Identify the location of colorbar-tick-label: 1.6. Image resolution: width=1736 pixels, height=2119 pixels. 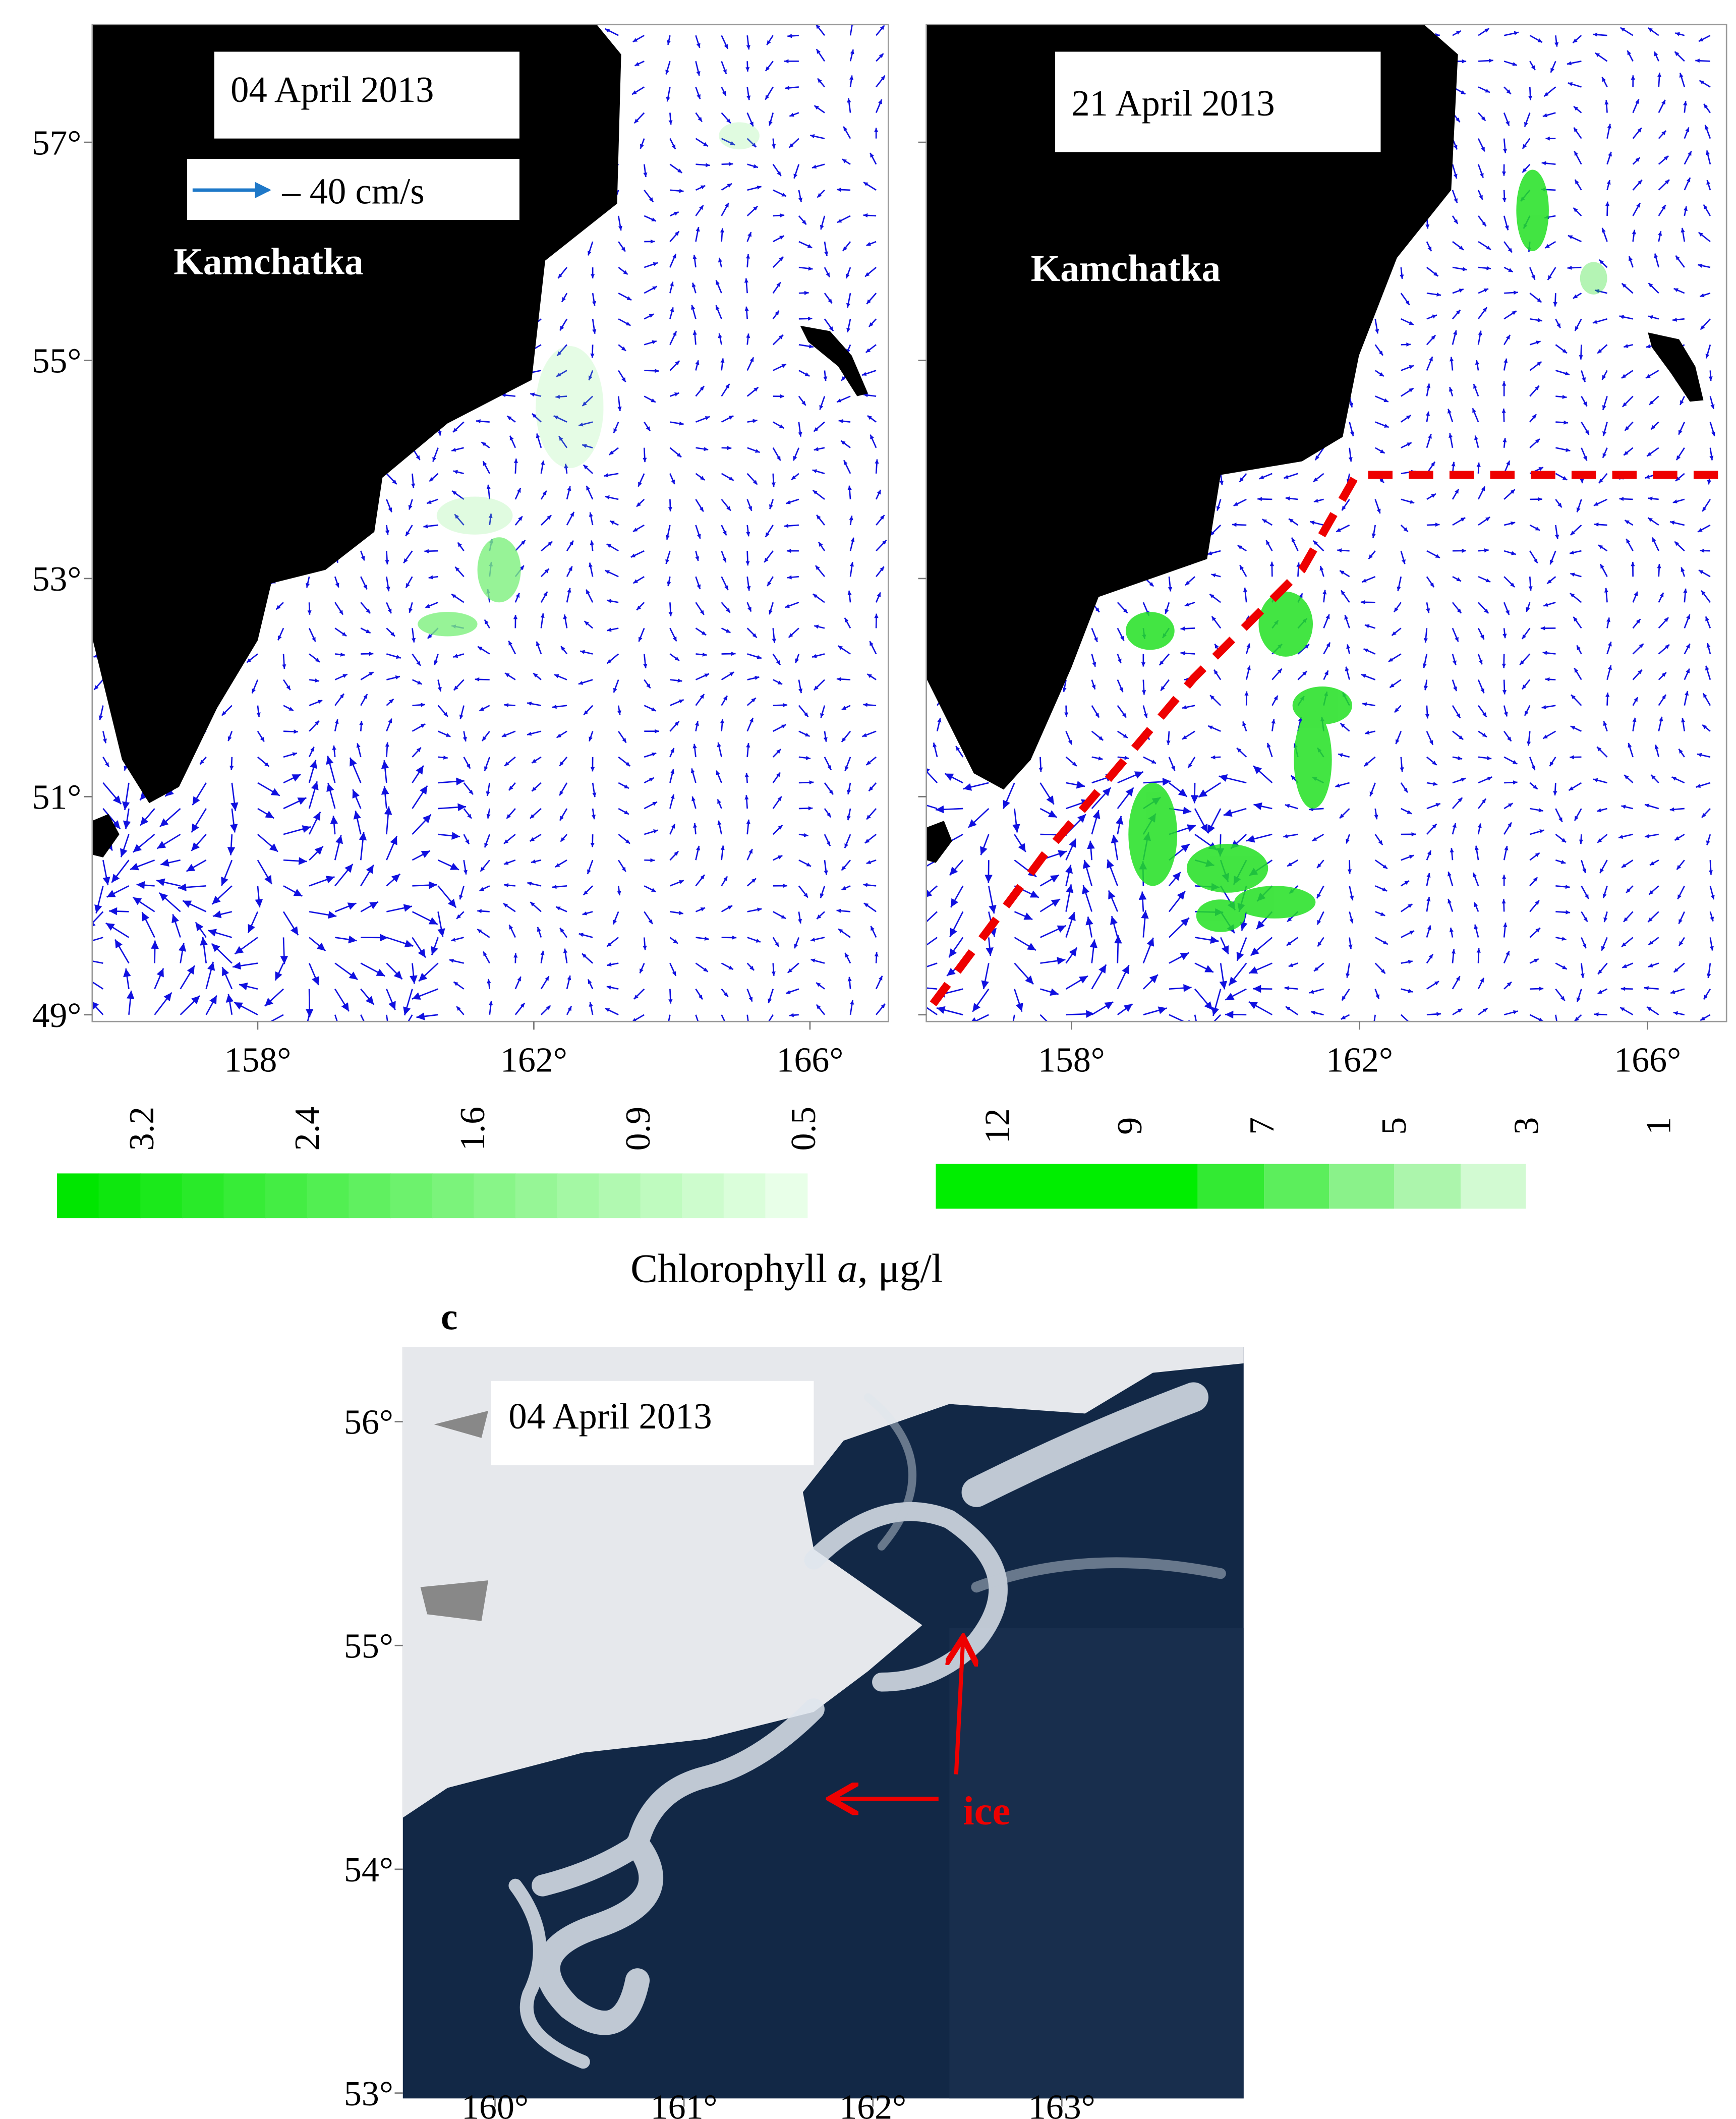
(473, 1129).